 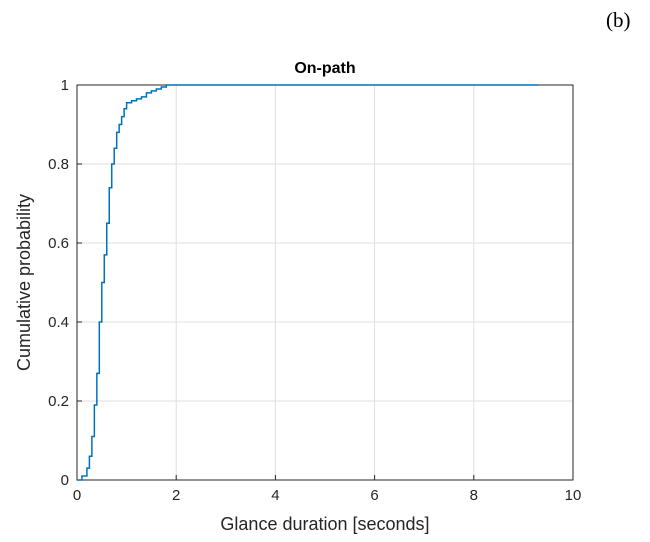 I want to click on x-tick-label: 8, so click(x=474, y=495).